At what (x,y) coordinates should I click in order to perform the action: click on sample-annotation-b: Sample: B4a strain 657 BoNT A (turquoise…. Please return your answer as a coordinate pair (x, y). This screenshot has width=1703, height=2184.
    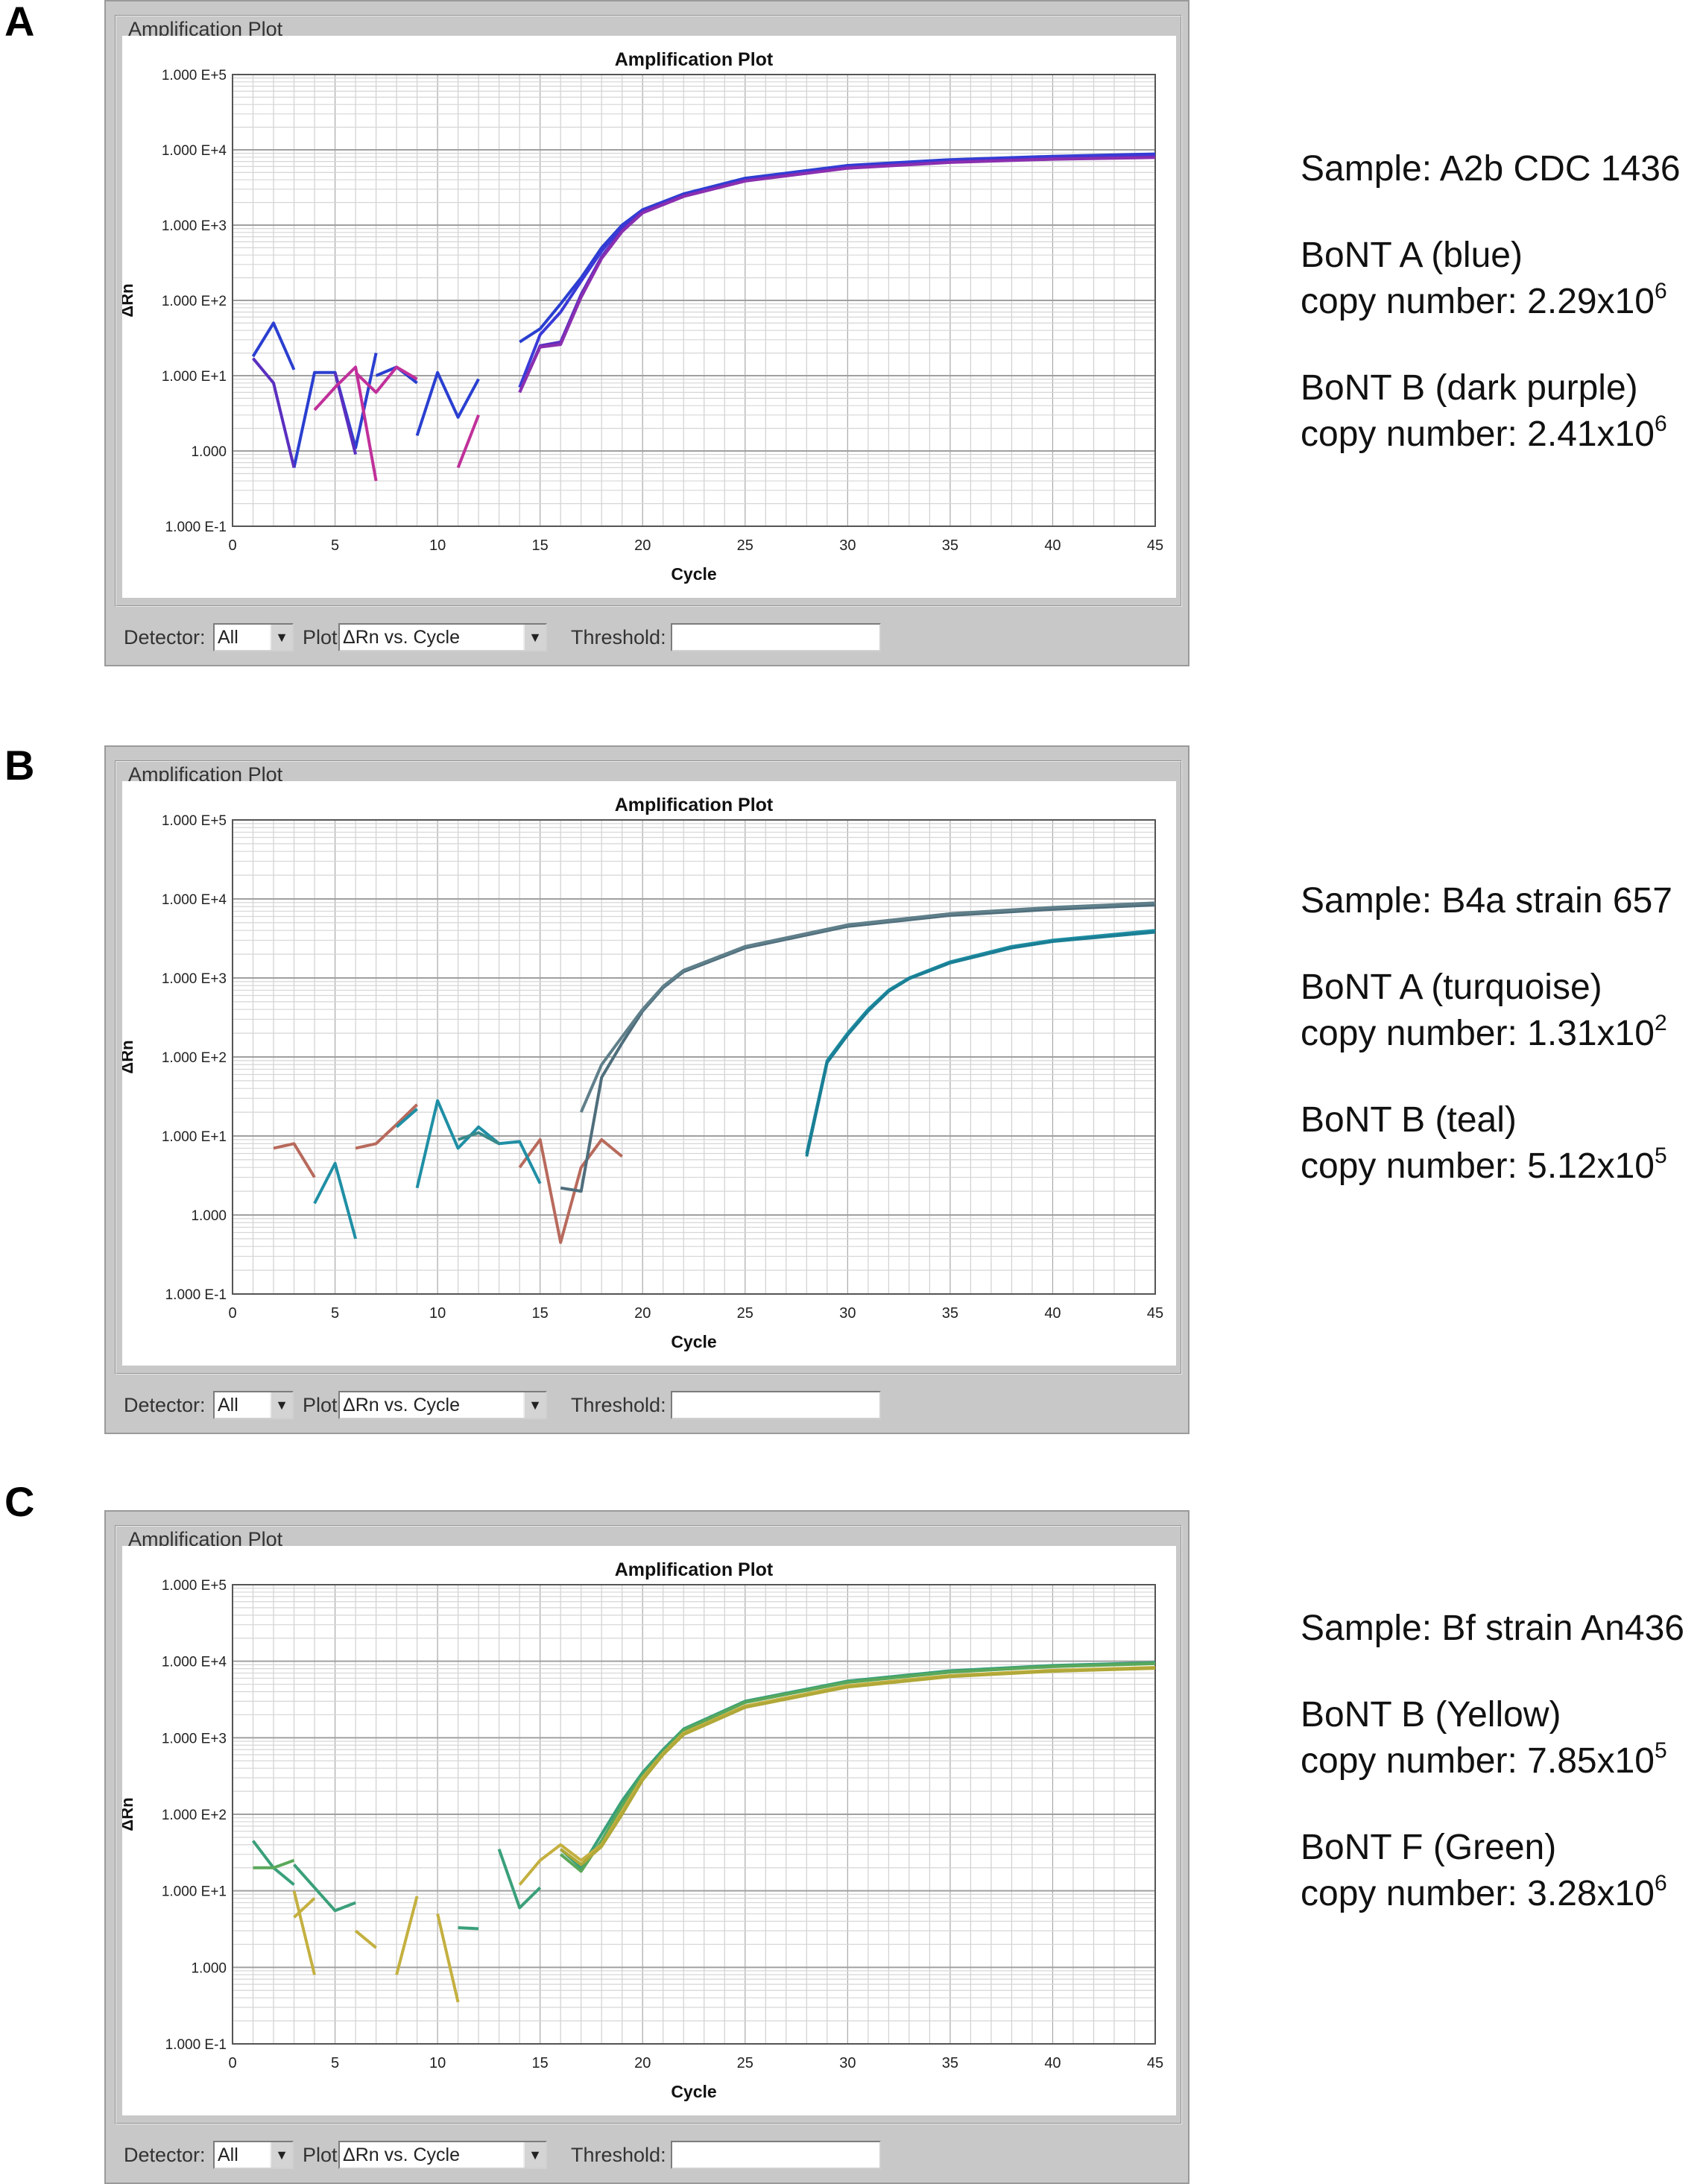
    Looking at the image, I should click on (1486, 1034).